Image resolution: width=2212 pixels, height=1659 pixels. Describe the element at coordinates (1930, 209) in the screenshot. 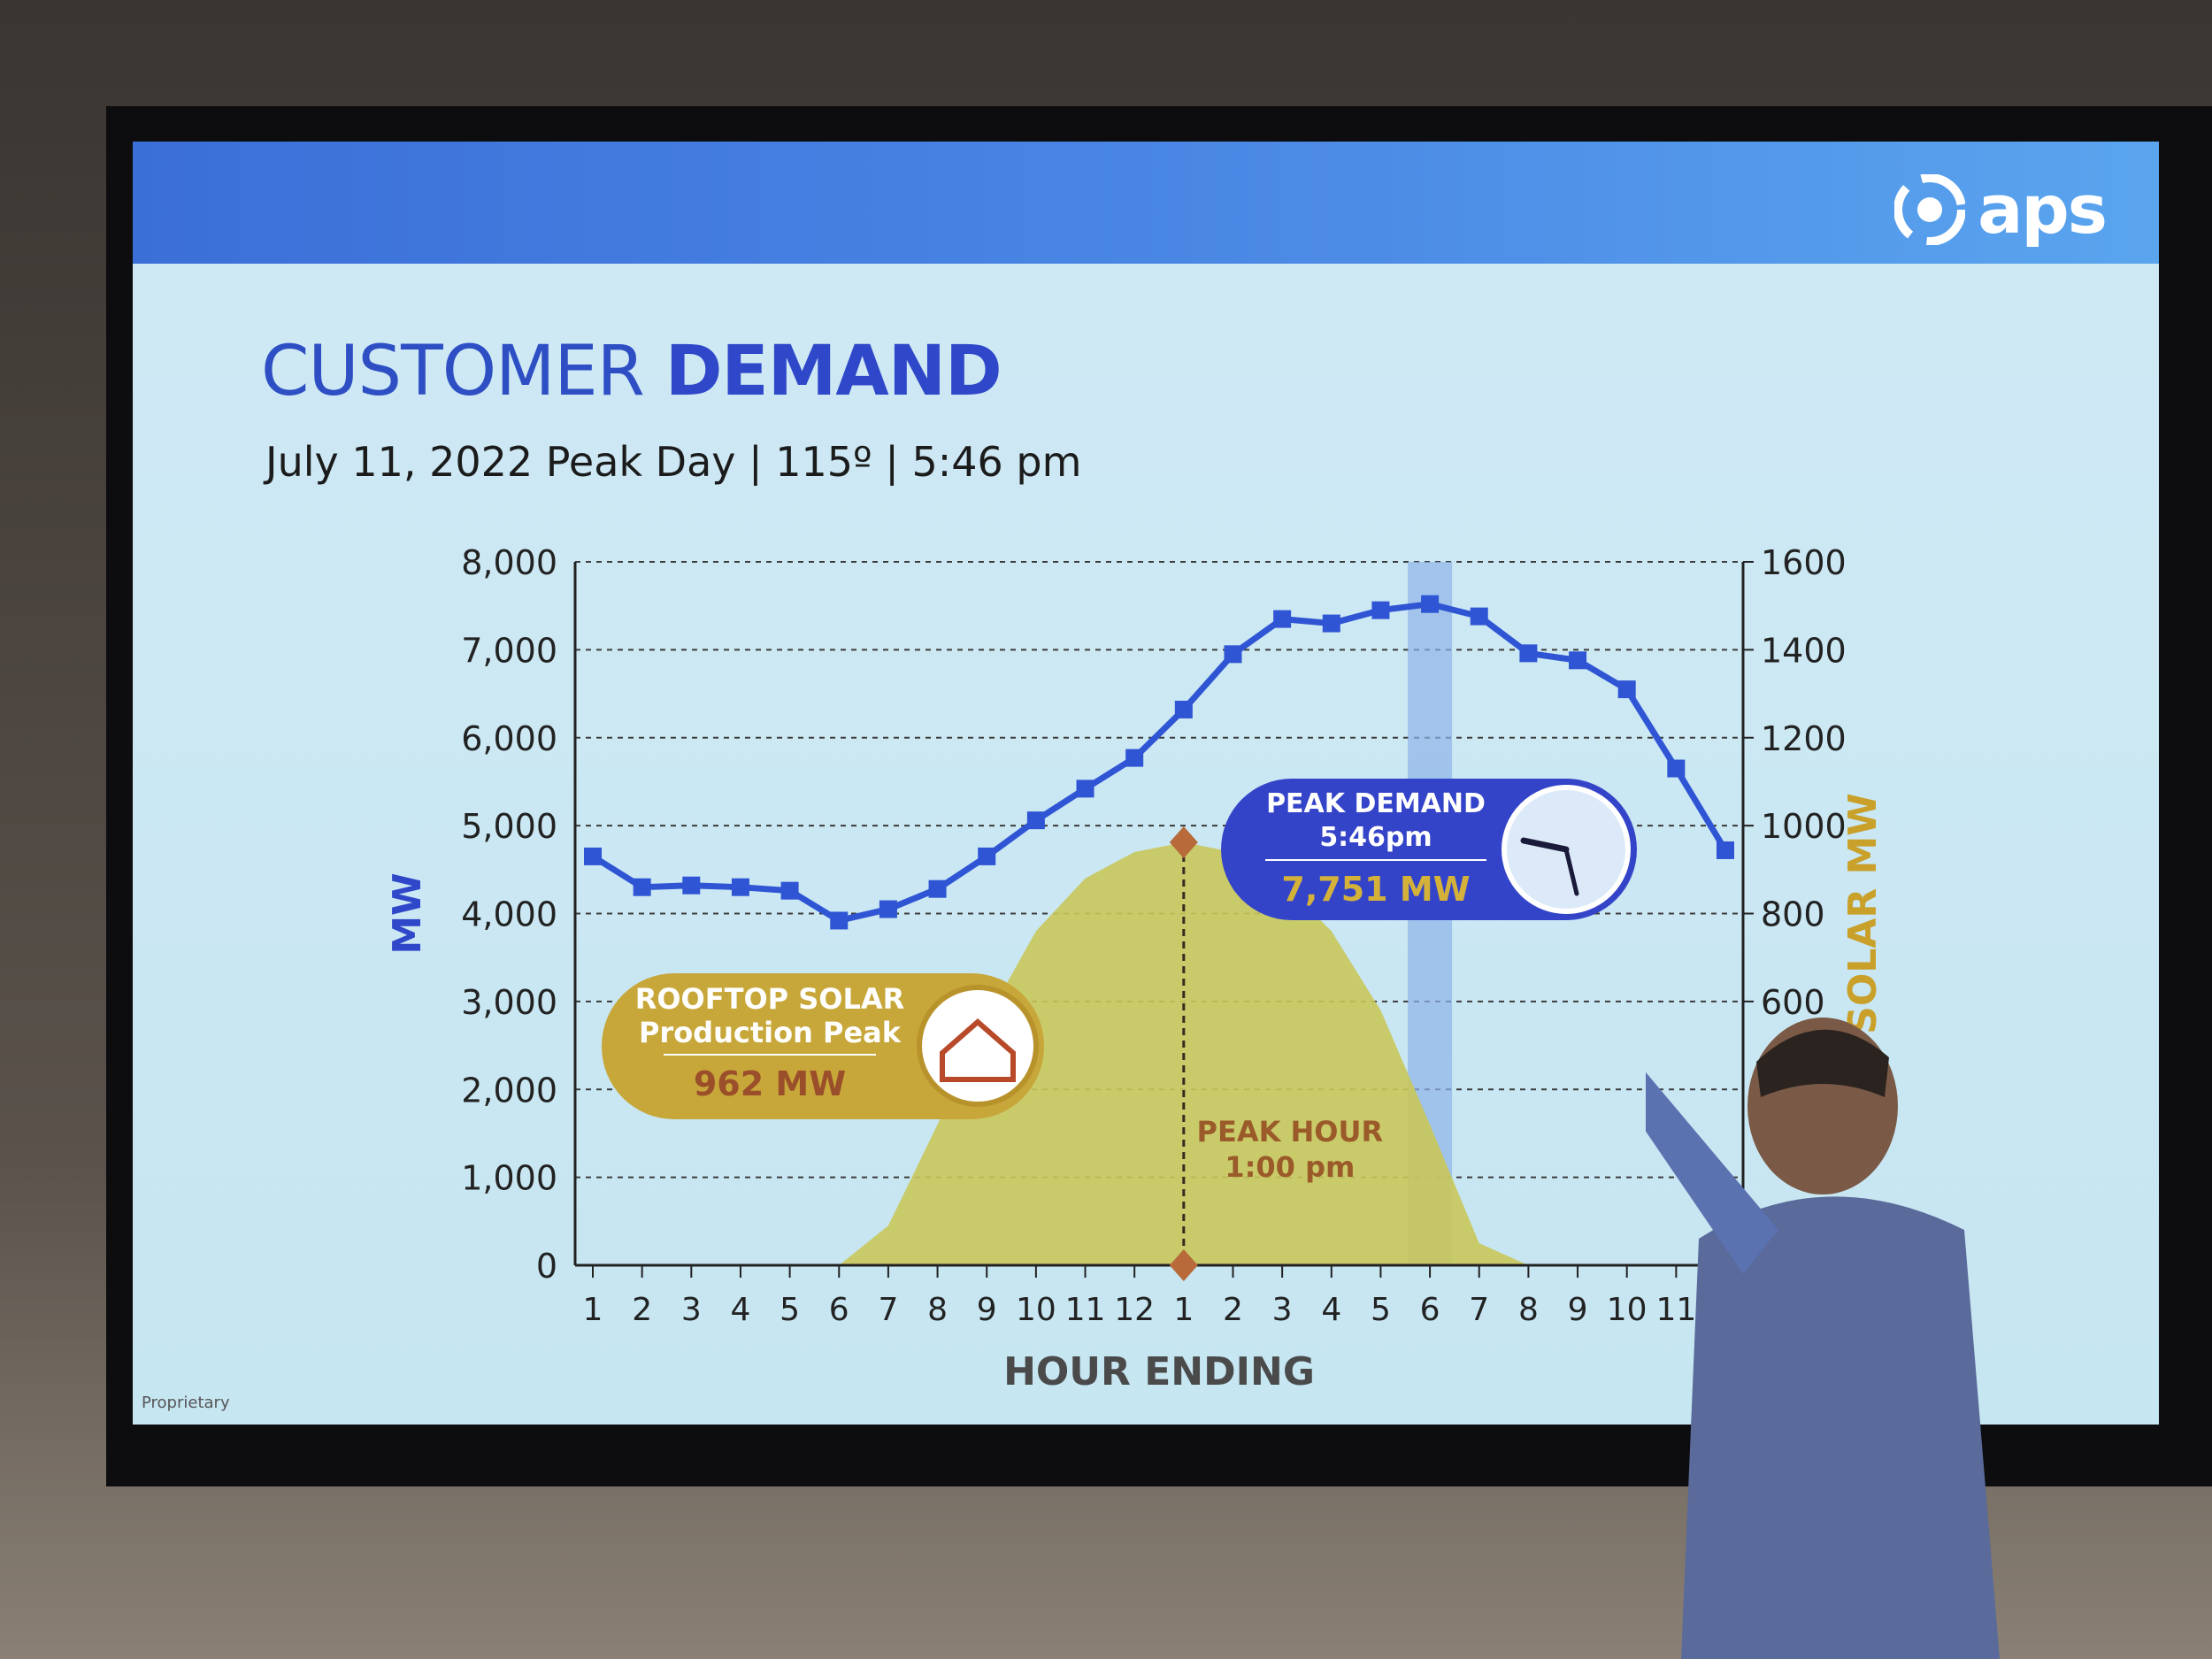

I see `aps-logo-icon` at that location.